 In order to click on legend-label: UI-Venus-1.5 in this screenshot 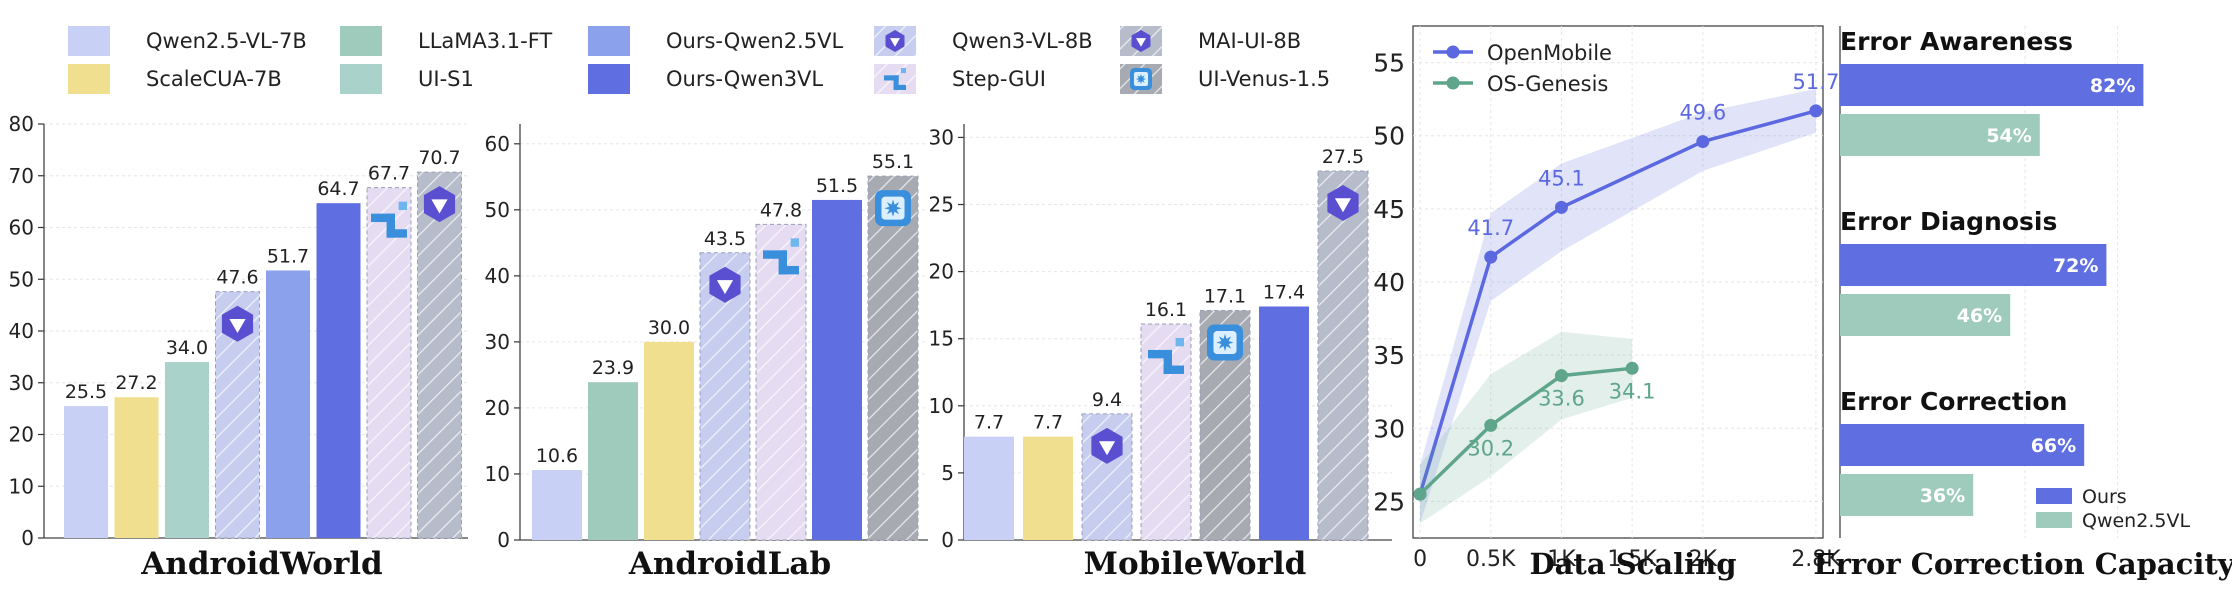, I will do `click(1264, 79)`.